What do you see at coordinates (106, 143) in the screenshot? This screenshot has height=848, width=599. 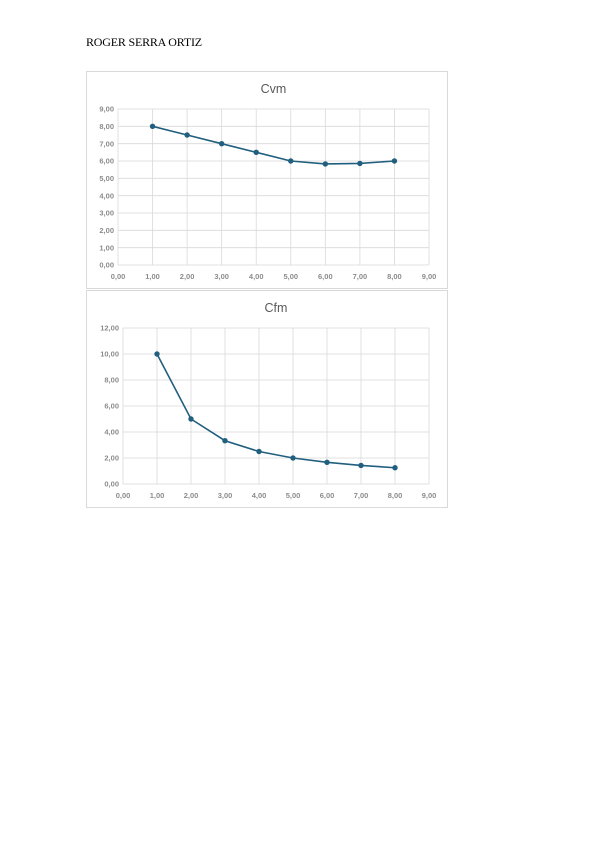 I see `y-tick-label: 7,00` at bounding box center [106, 143].